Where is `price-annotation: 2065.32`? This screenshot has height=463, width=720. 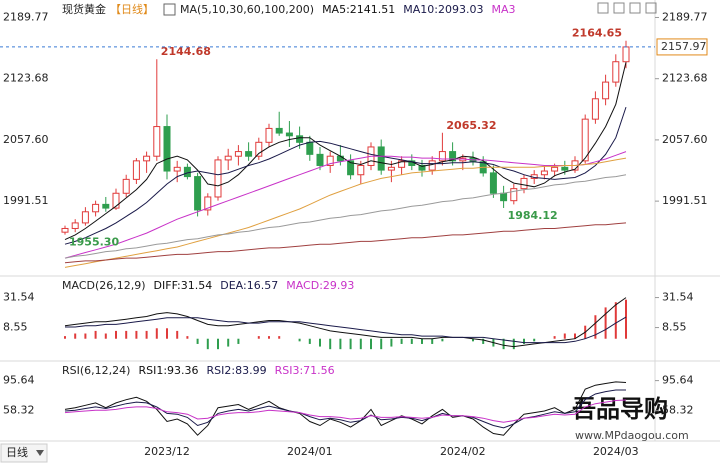 price-annotation: 2065.32 is located at coordinates (471, 125).